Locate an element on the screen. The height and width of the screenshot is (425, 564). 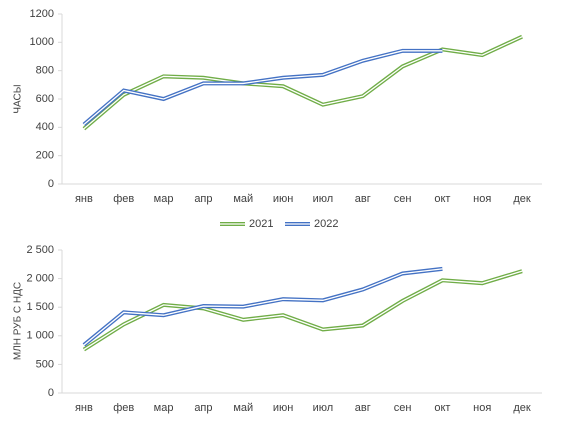
y-tick-label: 1000 is located at coordinates (42, 42).